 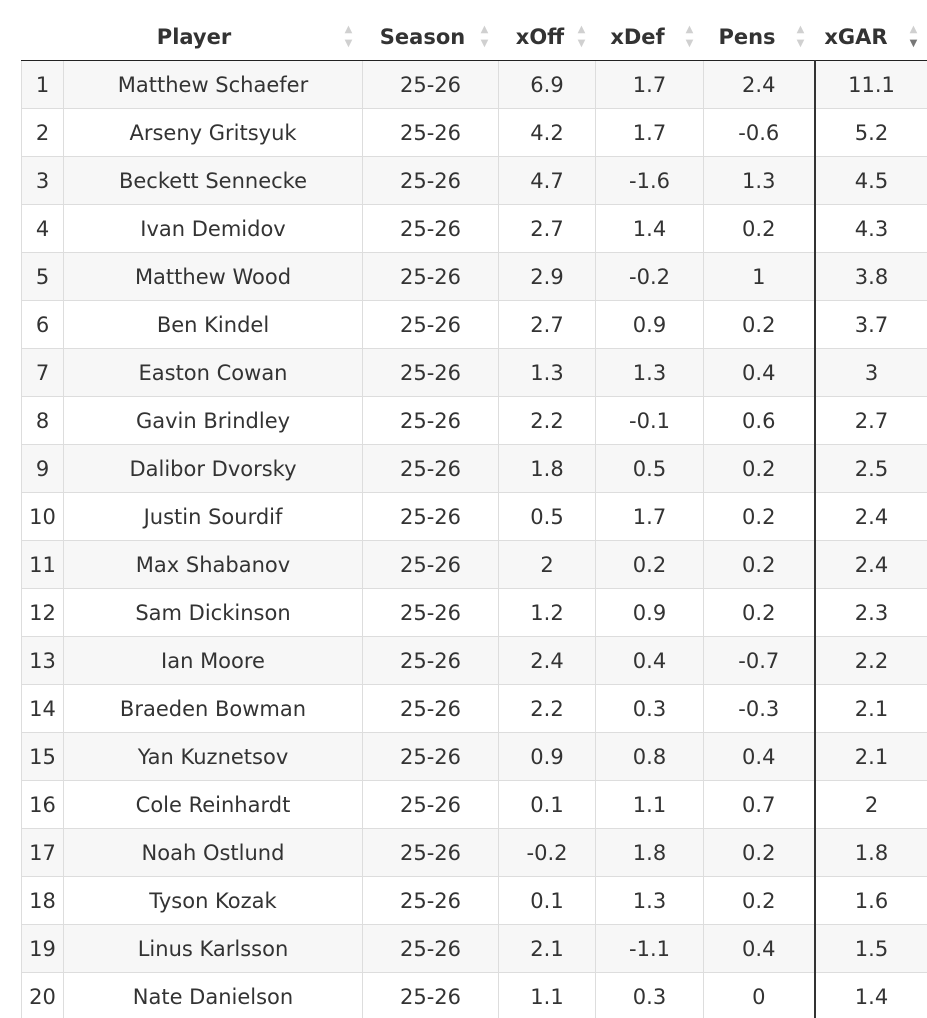 I want to click on player-cell: Gavin Brindley, so click(x=213, y=420).